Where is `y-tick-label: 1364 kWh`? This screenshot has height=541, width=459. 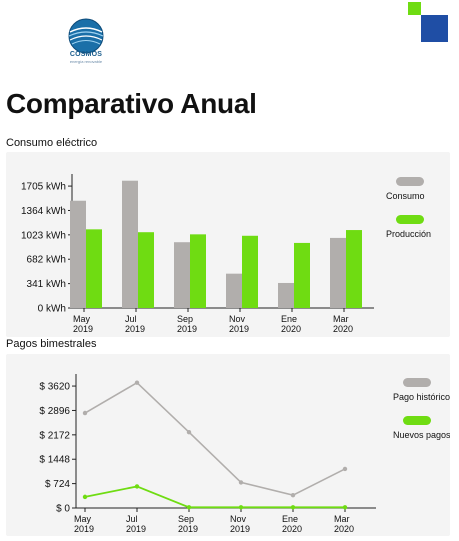 y-tick-label: 1364 kWh is located at coordinates (43, 211).